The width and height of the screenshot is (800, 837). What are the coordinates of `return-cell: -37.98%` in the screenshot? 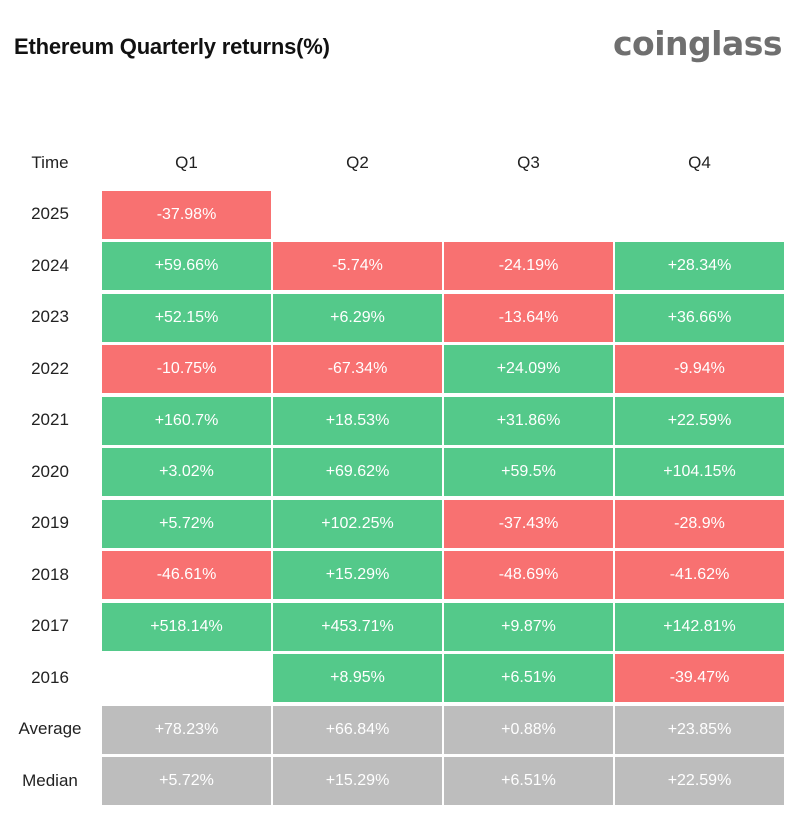 It's located at (186, 214).